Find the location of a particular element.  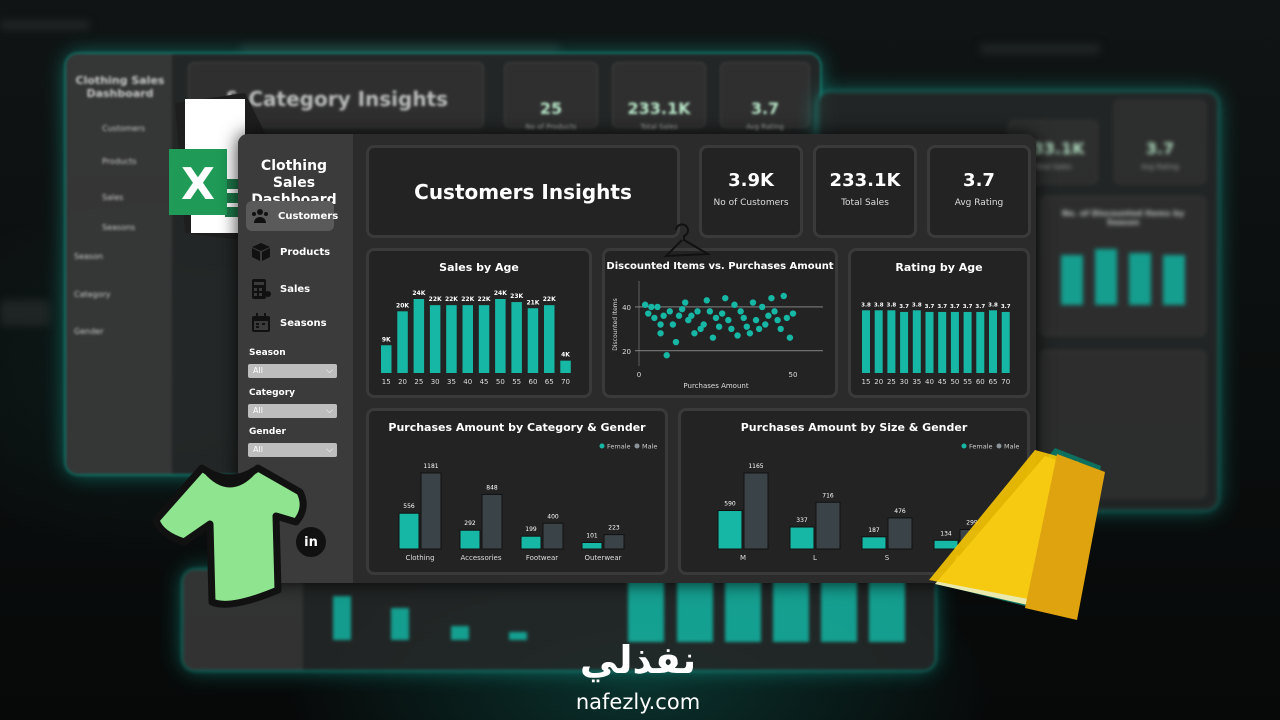

chart-title: Purchases Amount by Size & Gender is located at coordinates (854, 427).